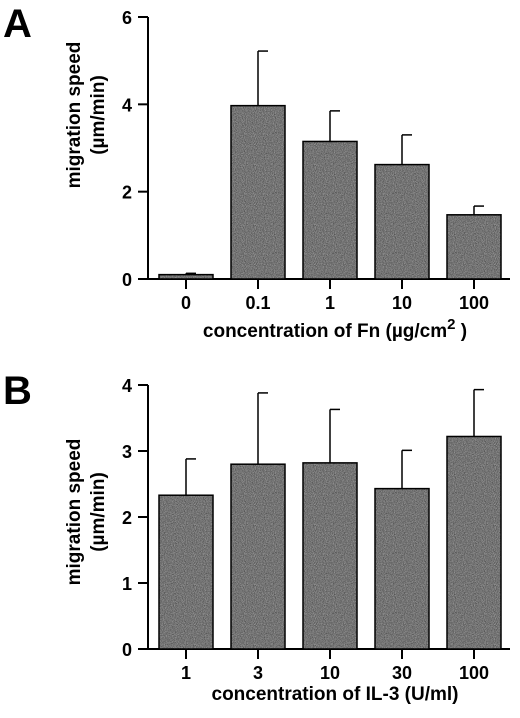 This screenshot has width=520, height=718. I want to click on panel-b-y-tick-label: 3, so click(127, 452).